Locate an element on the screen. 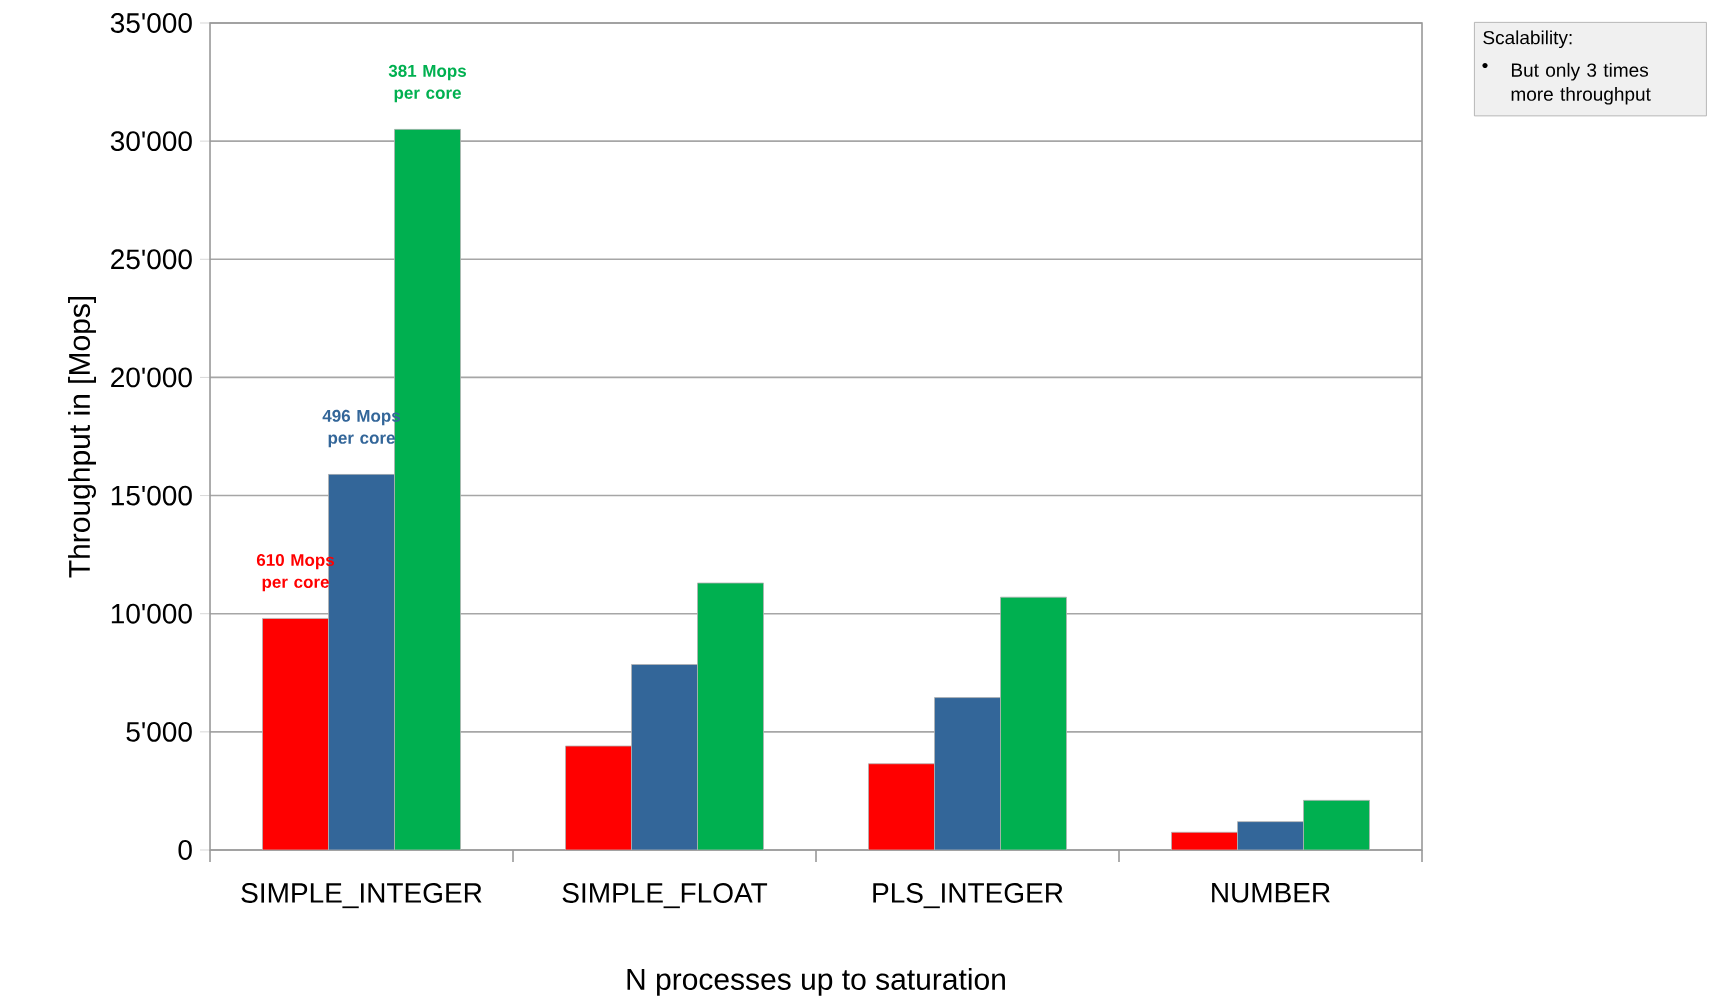 The width and height of the screenshot is (1719, 1003). y-tick-label: 5'000 is located at coordinates (159, 732).